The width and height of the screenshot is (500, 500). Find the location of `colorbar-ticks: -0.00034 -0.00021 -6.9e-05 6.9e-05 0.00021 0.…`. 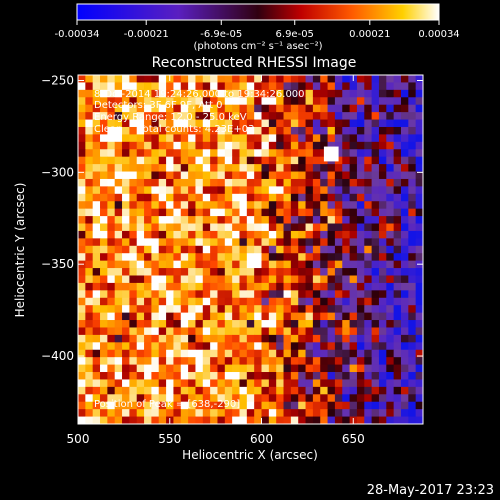

colorbar-ticks: -0.00034 -0.00021 -6.9e-05 6.9e-05 0.00021 0.… is located at coordinates (257, 30).